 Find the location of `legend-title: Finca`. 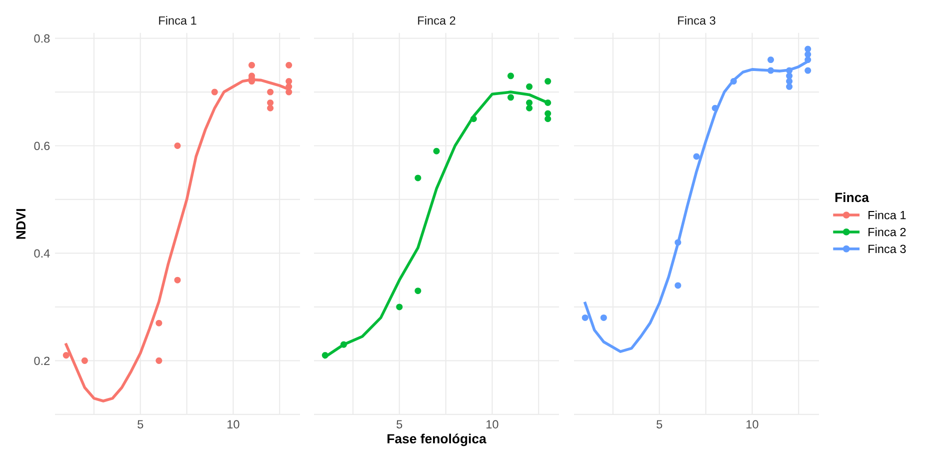

legend-title: Finca is located at coordinates (852, 197).